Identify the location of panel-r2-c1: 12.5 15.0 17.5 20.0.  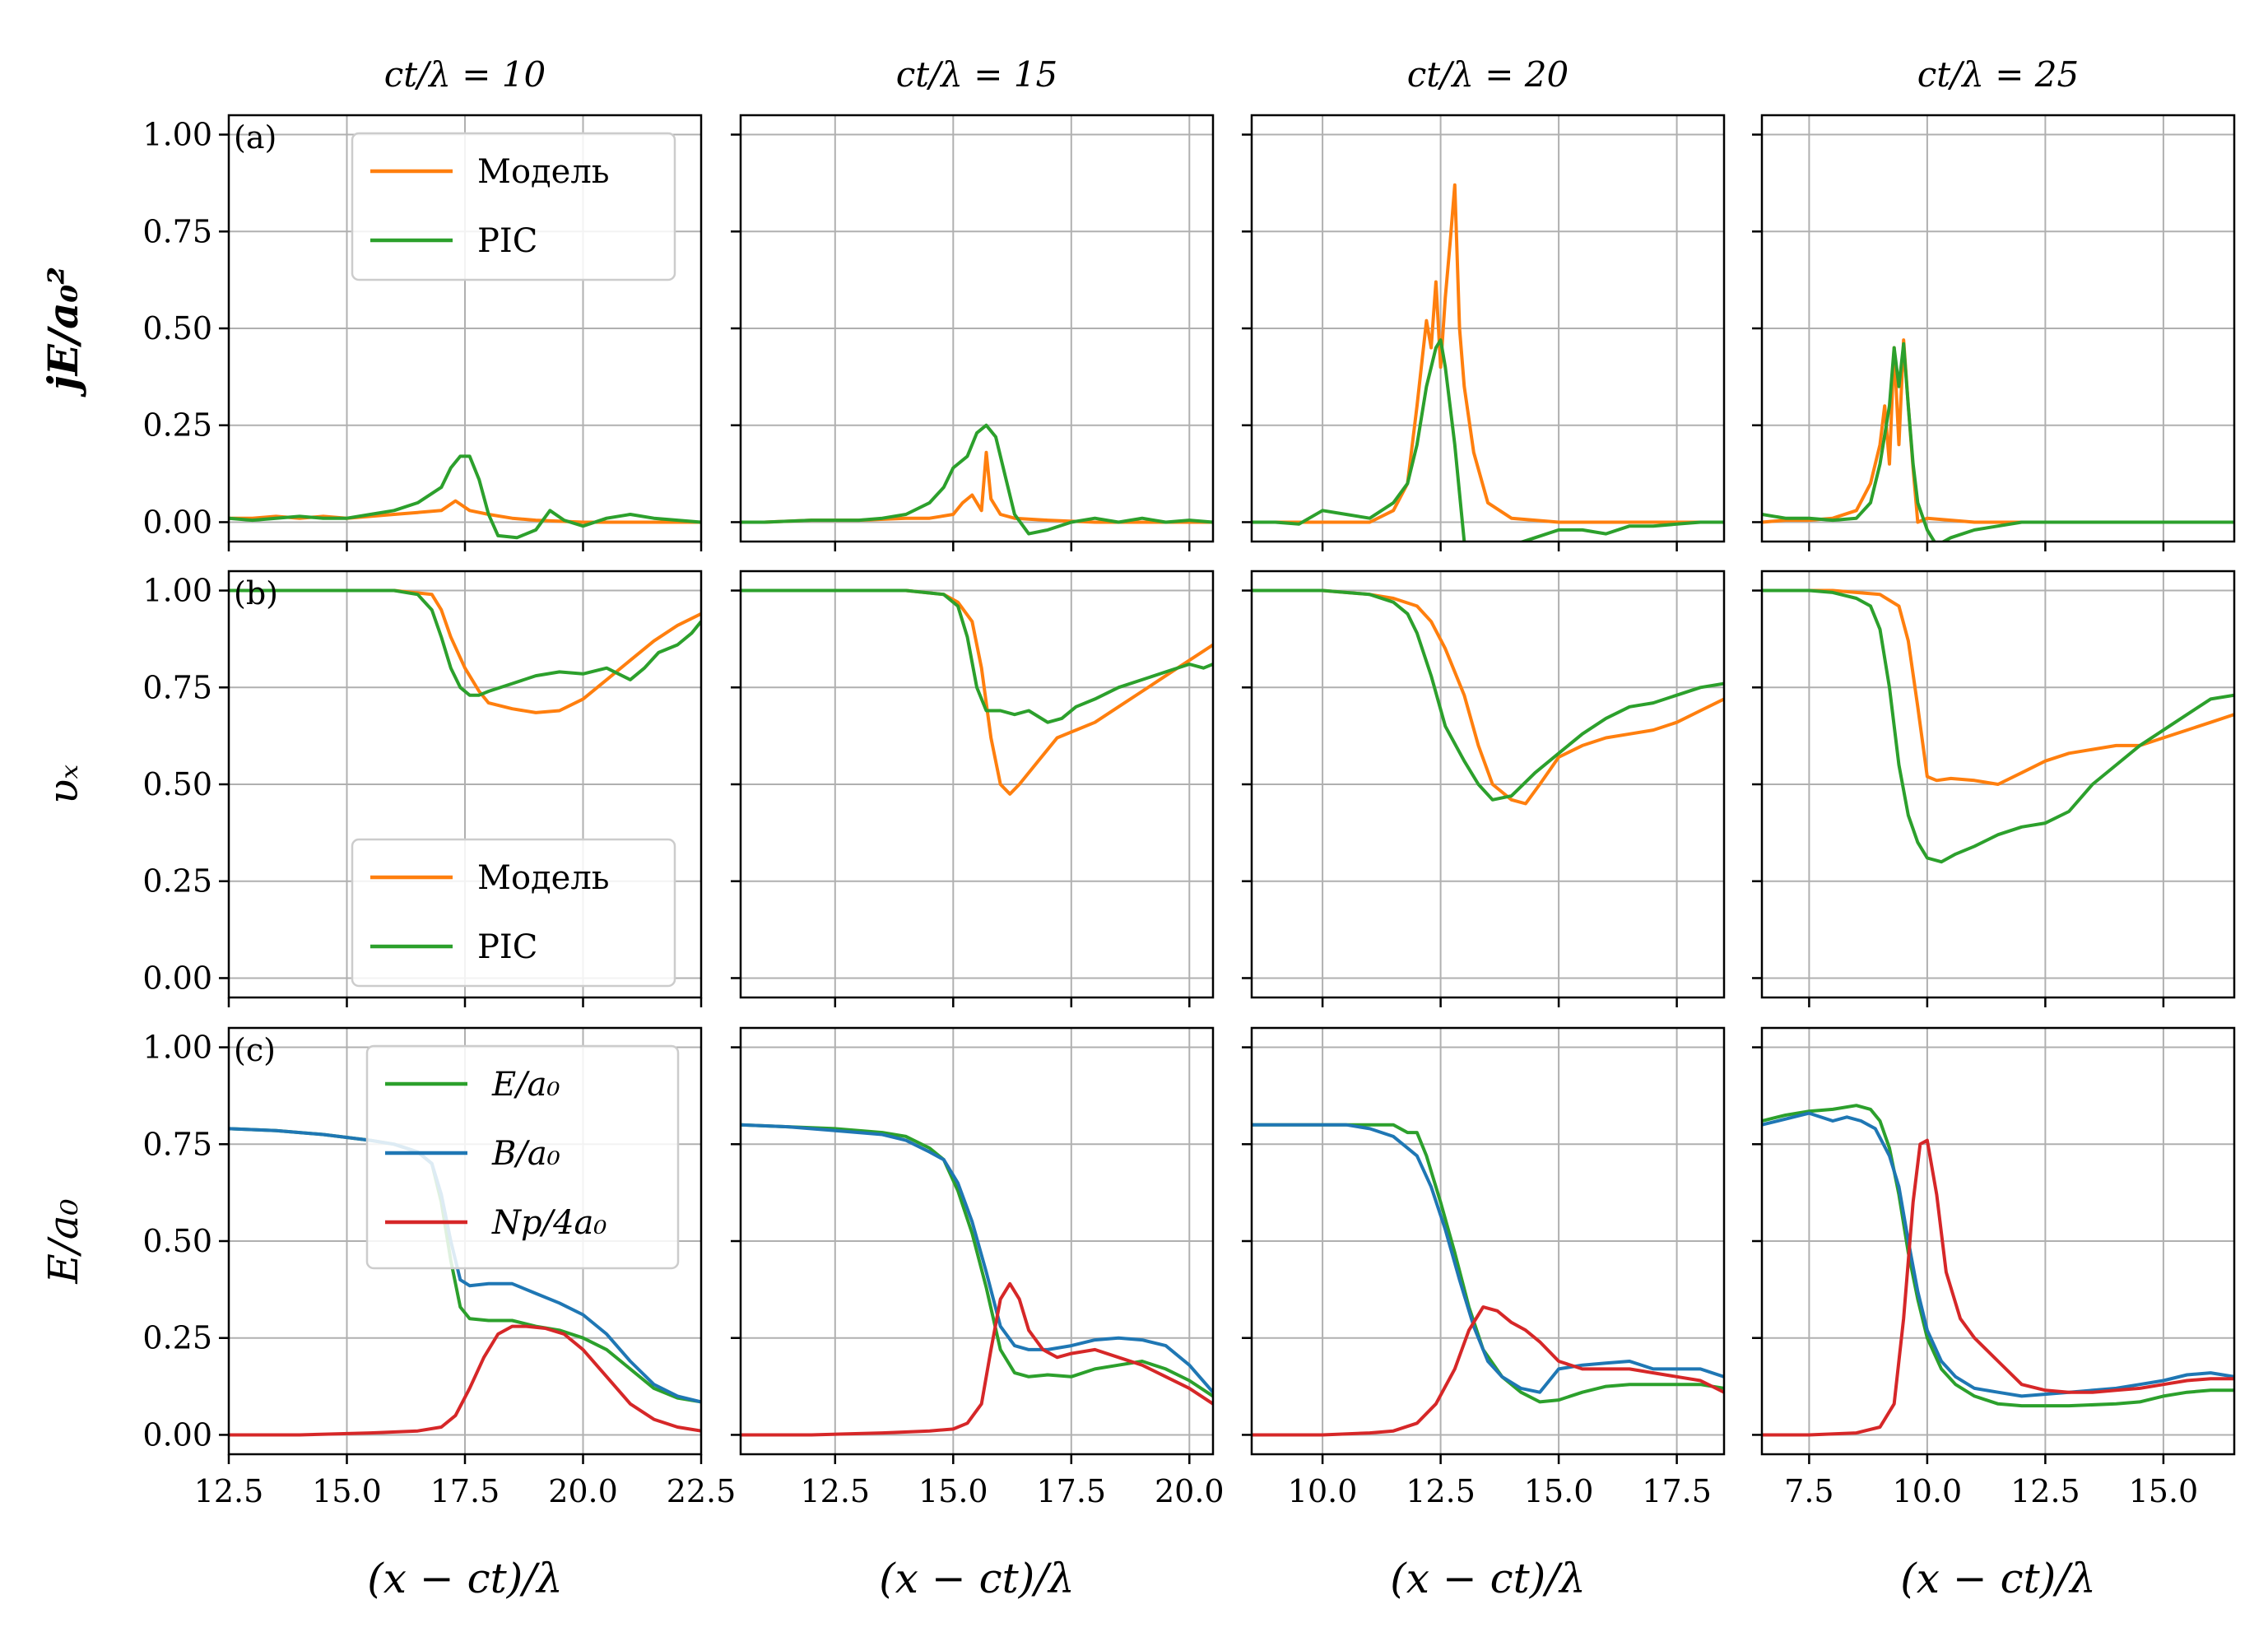
(978, 1267).